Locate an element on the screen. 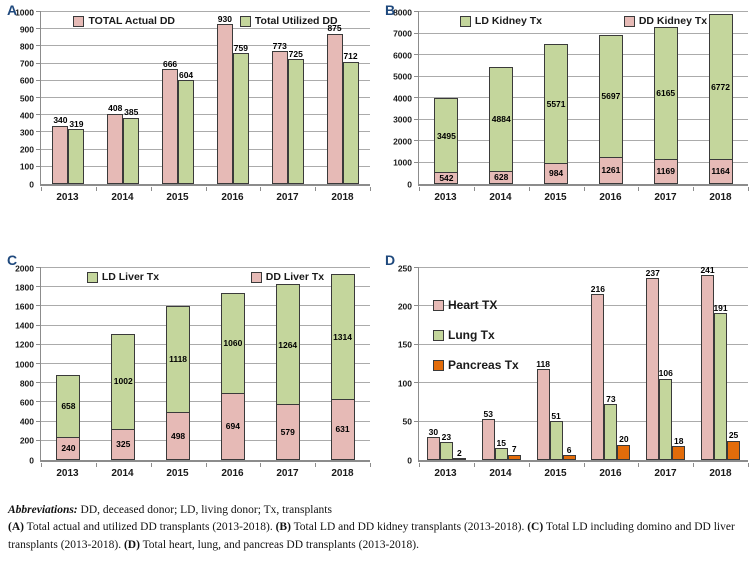  legend-item: Lung Tx is located at coordinates (464, 335).